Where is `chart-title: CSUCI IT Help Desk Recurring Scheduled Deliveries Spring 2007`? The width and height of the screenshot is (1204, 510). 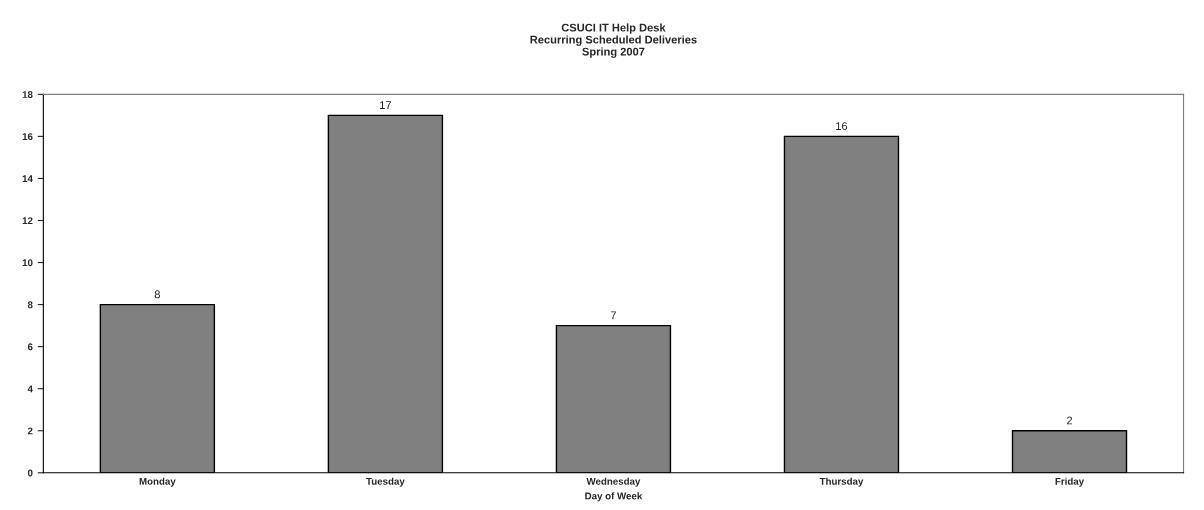 chart-title: CSUCI IT Help Desk Recurring Scheduled Deliveries Spring 2007 is located at coordinates (613, 40).